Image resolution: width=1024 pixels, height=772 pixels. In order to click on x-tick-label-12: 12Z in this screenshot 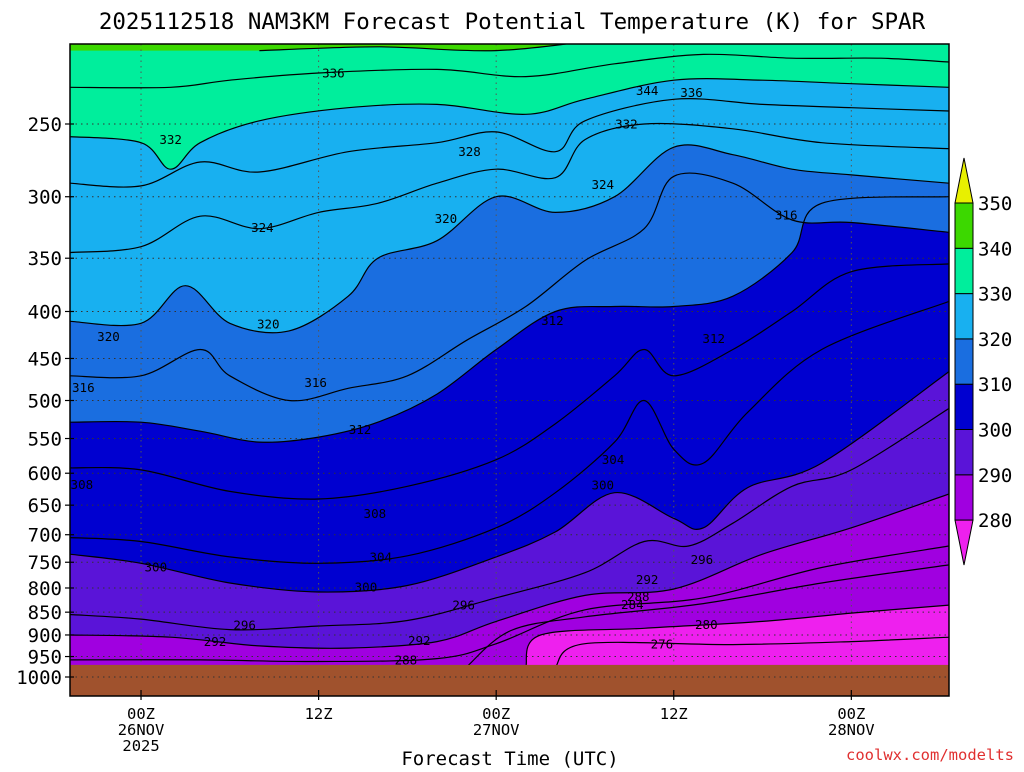, I will do `click(319, 714)`.